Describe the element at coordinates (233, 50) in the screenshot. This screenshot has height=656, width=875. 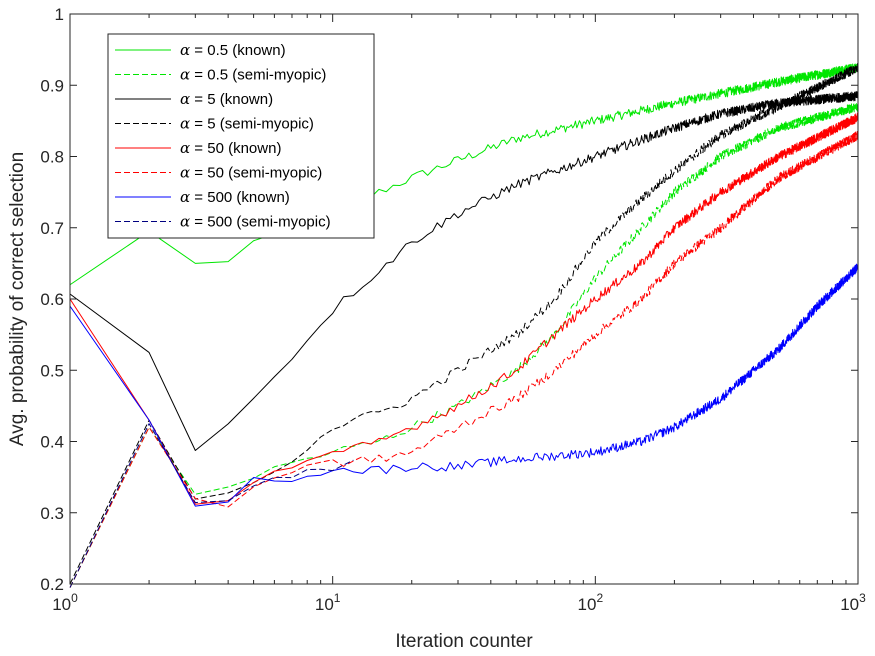
I see `legend-entry-0: α = 0.5 (known)` at that location.